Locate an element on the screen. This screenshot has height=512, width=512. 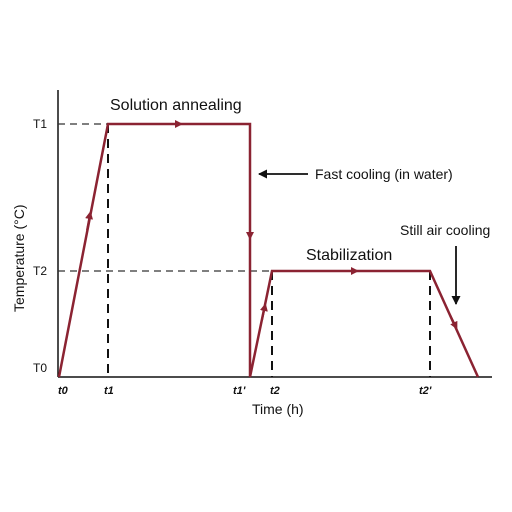
x-tick-t2-prime: t2' is located at coordinates (425, 391).